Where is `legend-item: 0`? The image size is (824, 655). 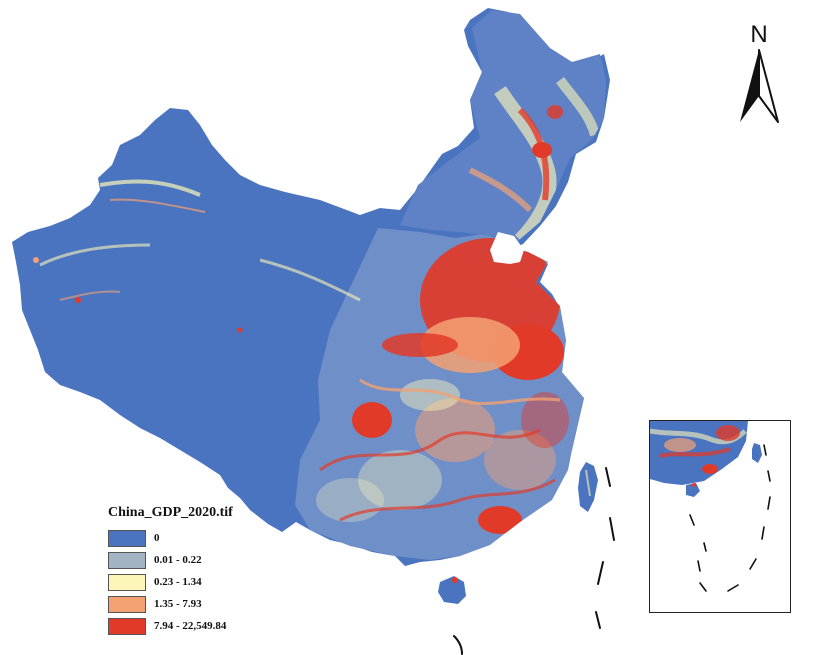 legend-item: 0 is located at coordinates (208, 538).